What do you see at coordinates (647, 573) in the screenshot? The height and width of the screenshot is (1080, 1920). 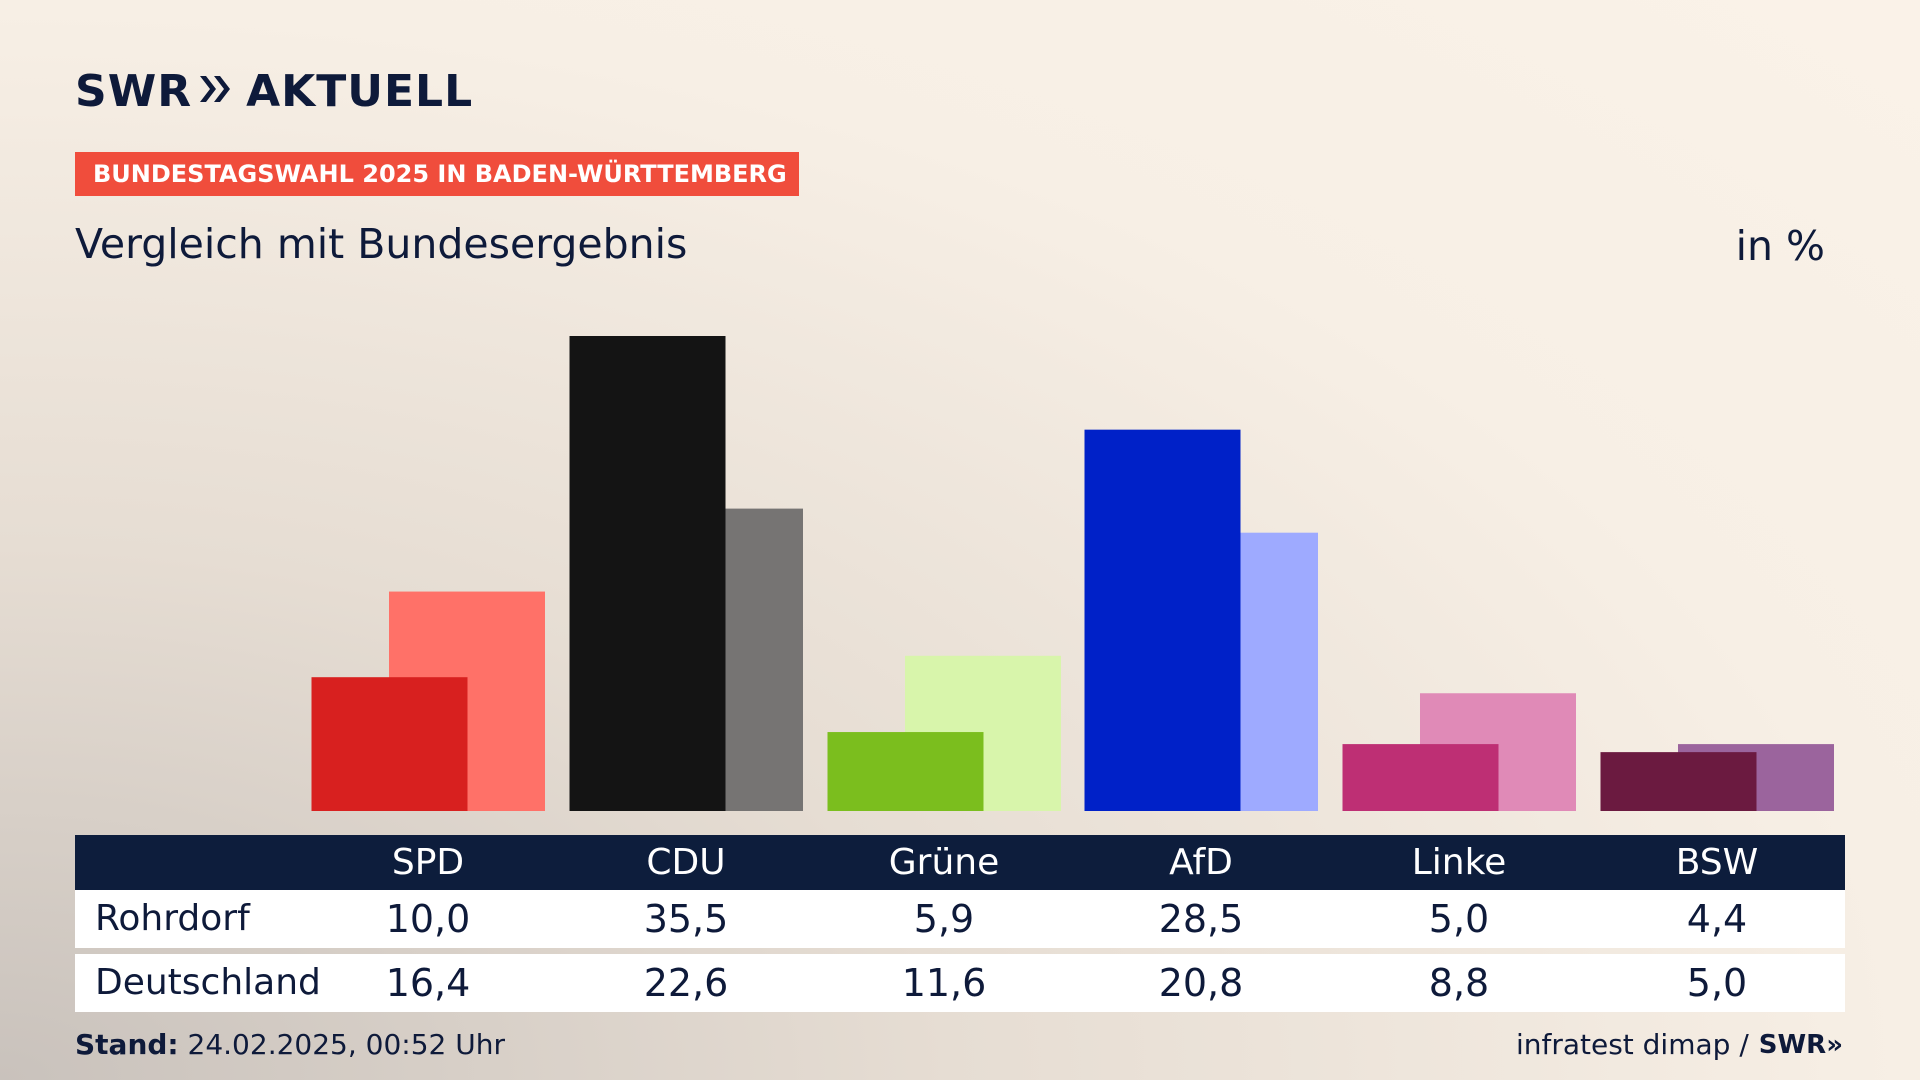 I see `bar-rohrdorf-cdu` at bounding box center [647, 573].